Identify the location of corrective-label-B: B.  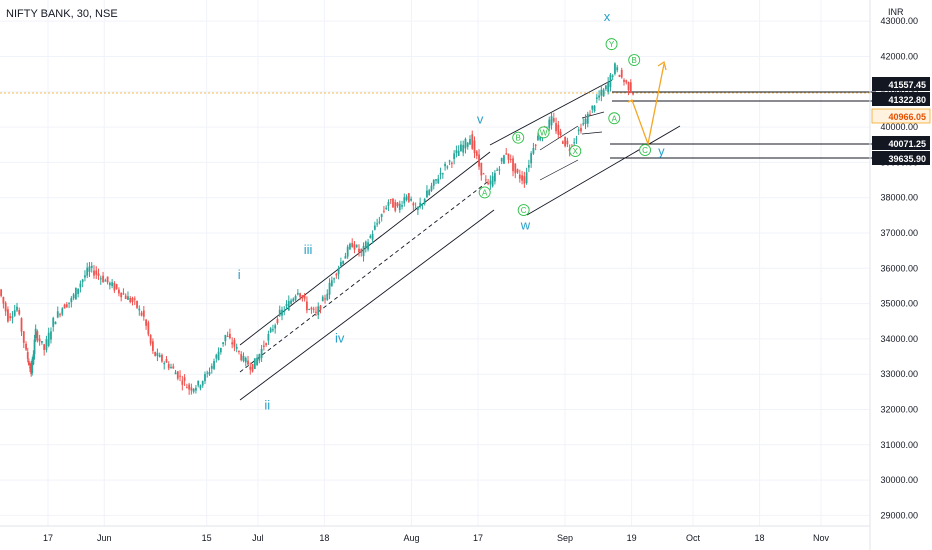
(518, 138).